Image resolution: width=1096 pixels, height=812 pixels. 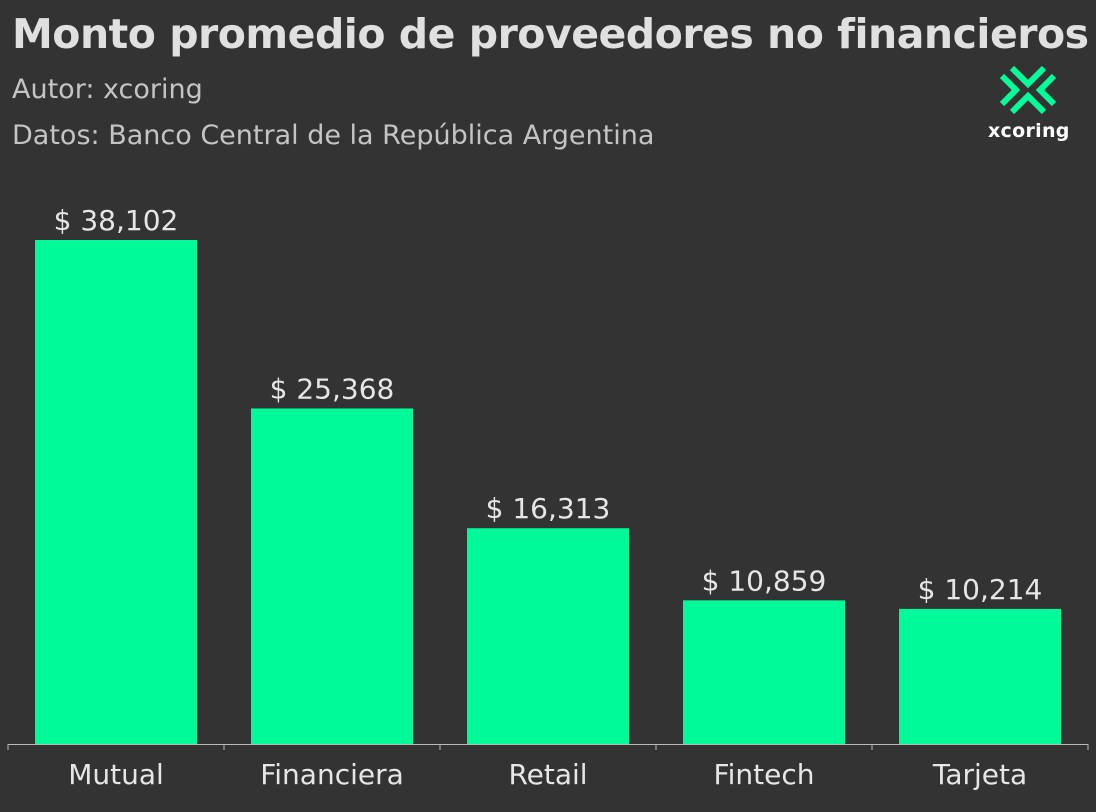 I want to click on x-tick-label-mutual: Mutual, so click(x=116, y=774).